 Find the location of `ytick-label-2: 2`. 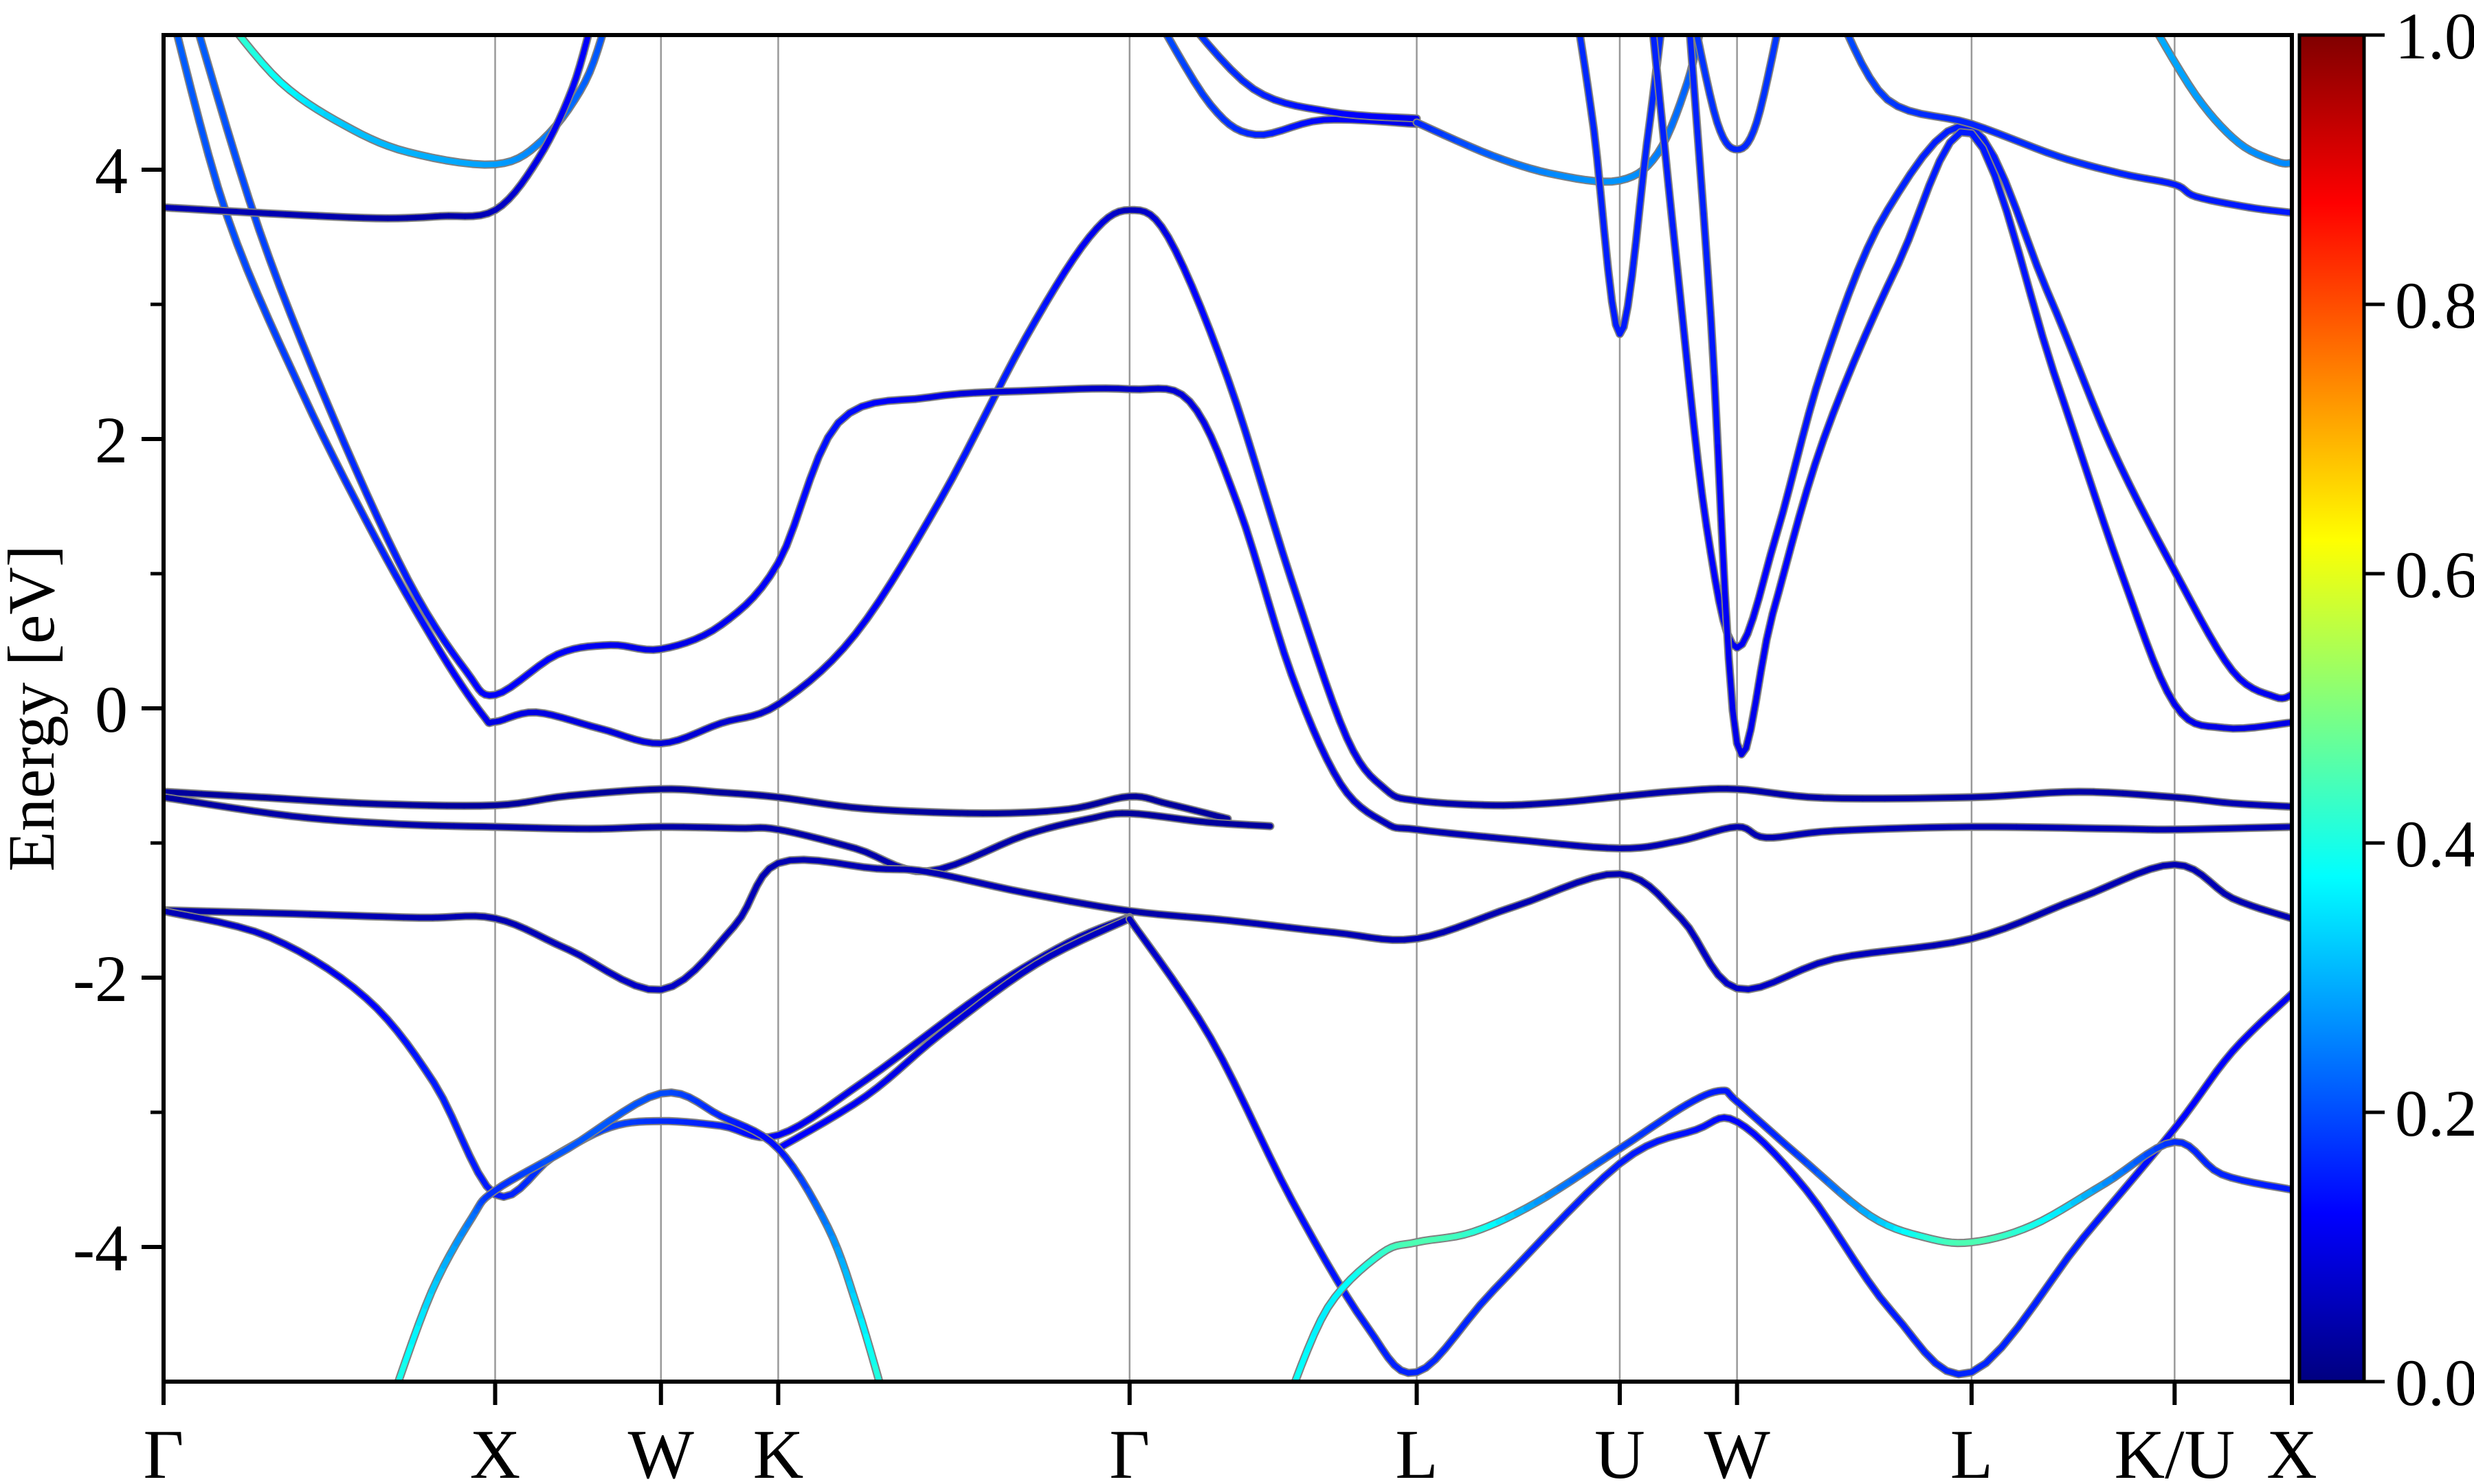

ytick-label-2: 2 is located at coordinates (111, 440).